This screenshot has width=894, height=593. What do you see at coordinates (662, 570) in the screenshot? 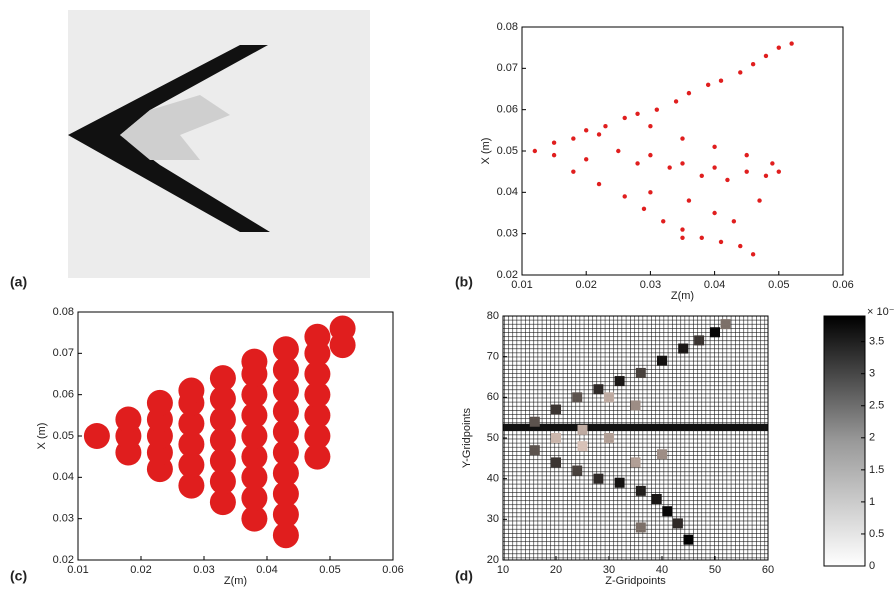
I see `x-tick-label: 40` at bounding box center [662, 570].